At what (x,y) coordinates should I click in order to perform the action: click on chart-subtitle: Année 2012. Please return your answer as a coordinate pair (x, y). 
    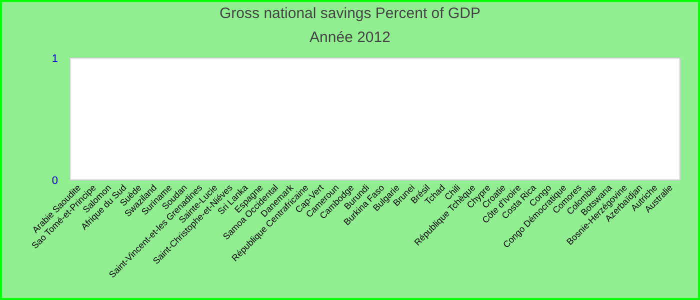
    Looking at the image, I should click on (350, 37).